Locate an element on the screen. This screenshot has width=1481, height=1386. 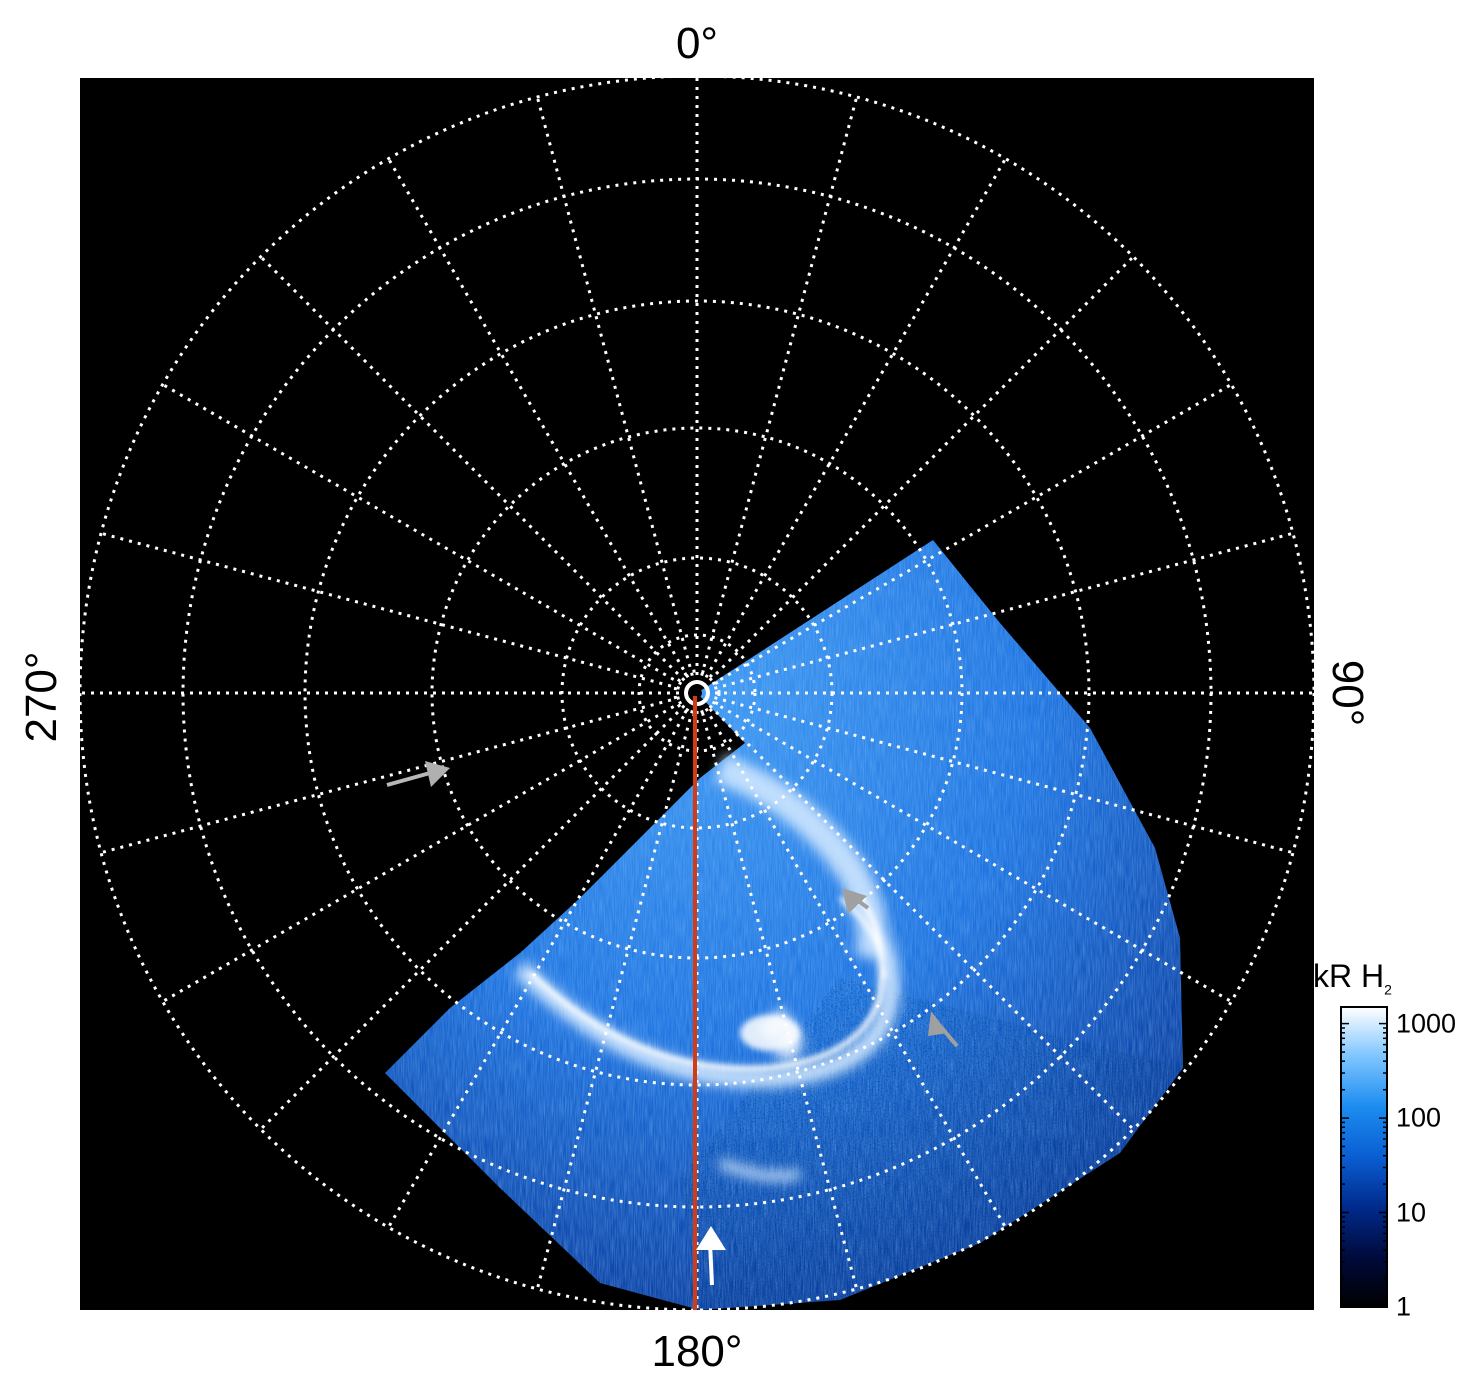
colorbar-tick-label: 100 is located at coordinates (1419, 1117).